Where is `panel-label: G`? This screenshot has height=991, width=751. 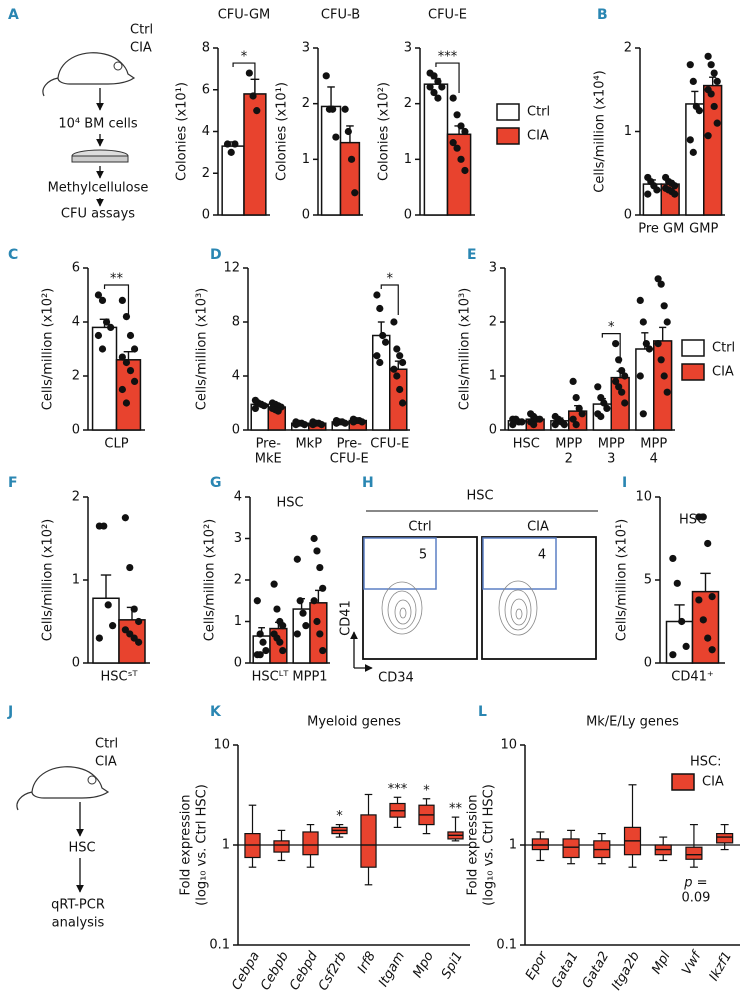 panel-label: G is located at coordinates (216, 483).